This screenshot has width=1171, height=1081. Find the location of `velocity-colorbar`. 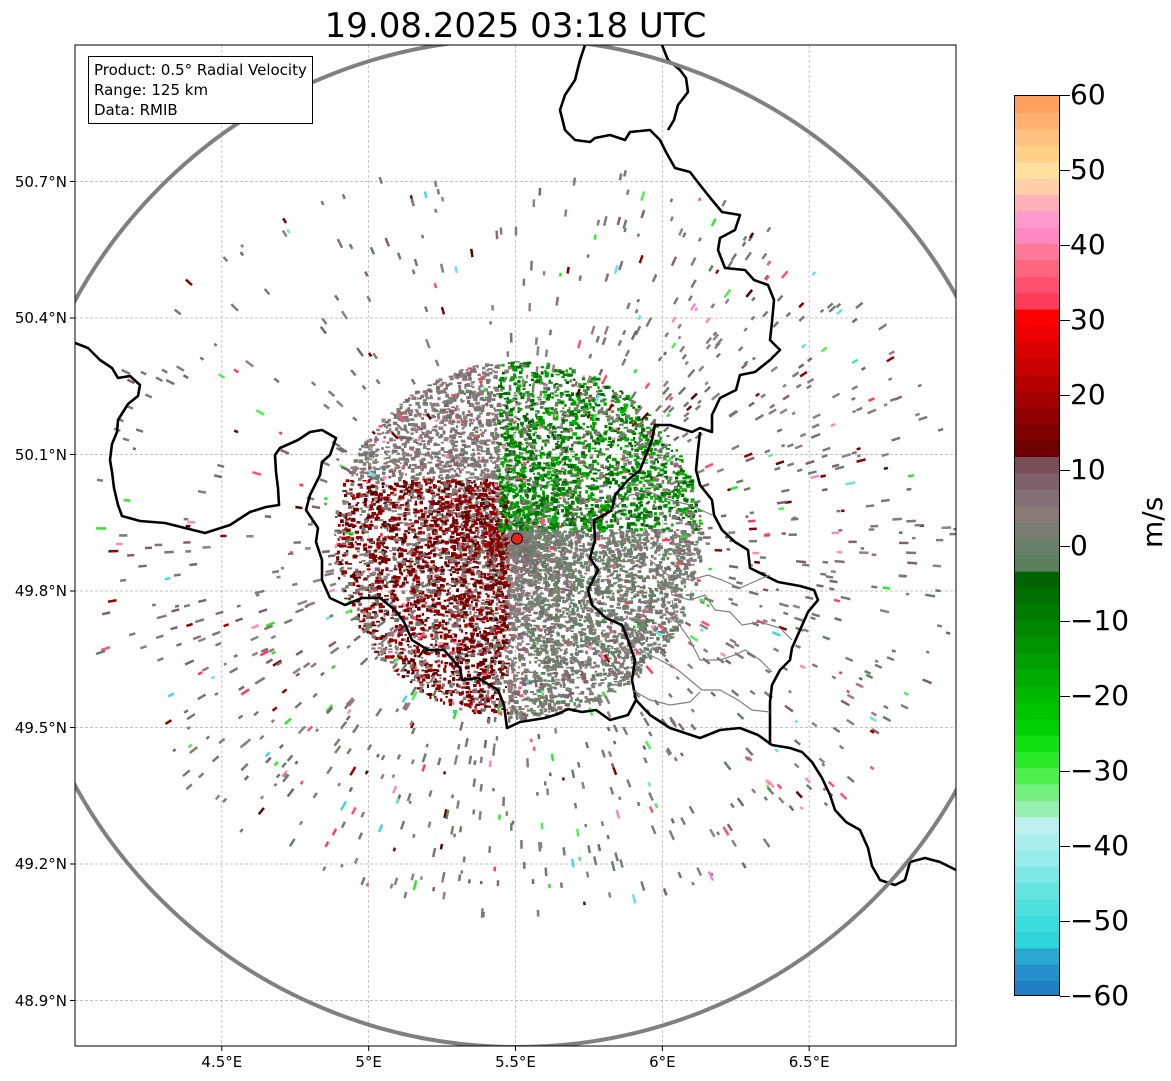

velocity-colorbar is located at coordinates (1037, 545).